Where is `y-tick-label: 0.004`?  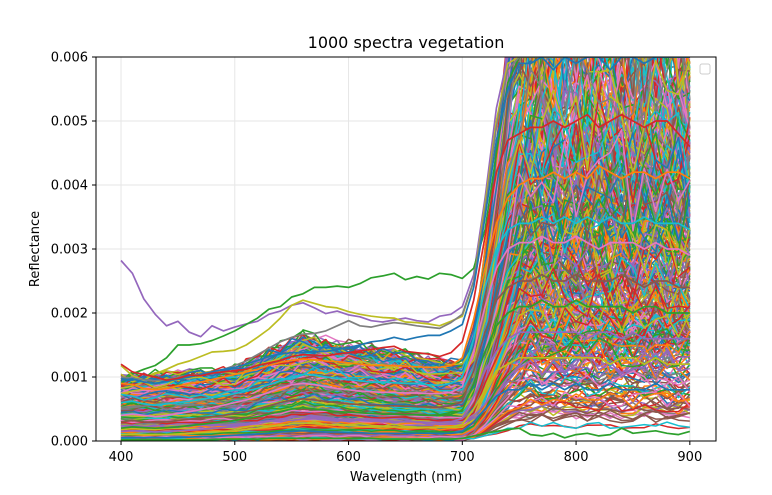
y-tick-label: 0.004 is located at coordinates (69, 186).